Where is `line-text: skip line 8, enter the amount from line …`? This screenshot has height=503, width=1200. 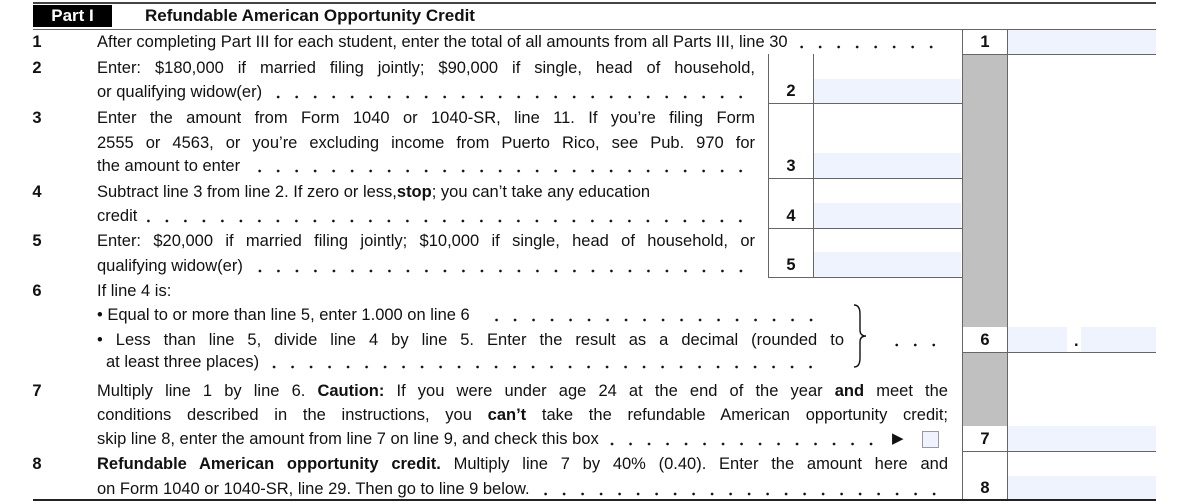 line-text: skip line 8, enter the amount from line … is located at coordinates (348, 439).